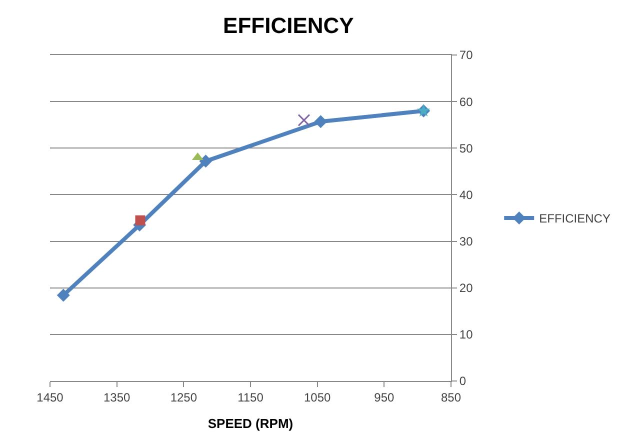 This screenshot has width=641, height=441. Describe the element at coordinates (384, 397) in the screenshot. I see `x-tick-label: 950` at that location.